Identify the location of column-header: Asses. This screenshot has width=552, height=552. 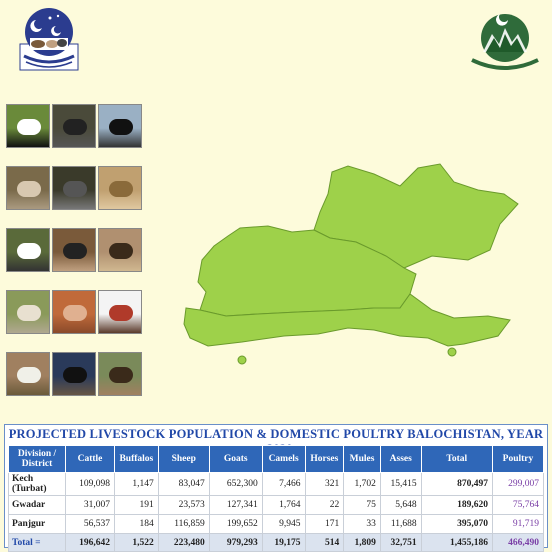
(400, 459).